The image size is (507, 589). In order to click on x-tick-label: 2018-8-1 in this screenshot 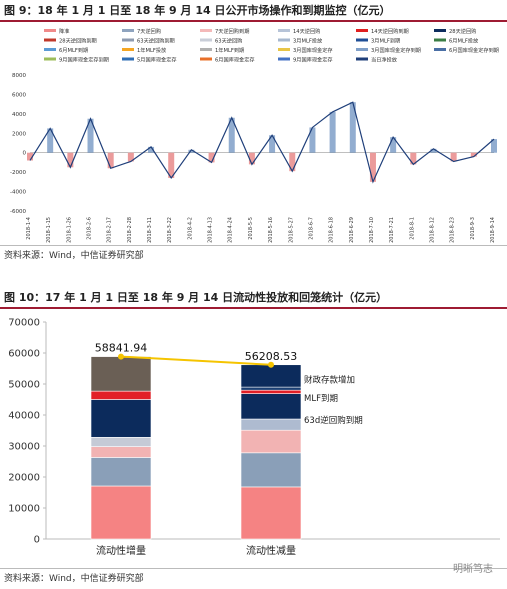, I will do `click(412, 228)`.